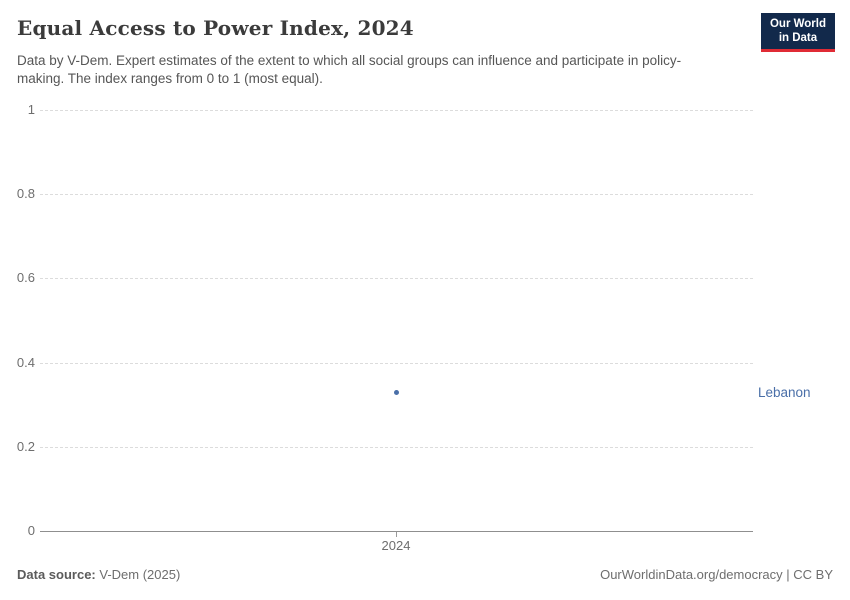 The height and width of the screenshot is (600, 850). I want to click on y-tick-label: 0, so click(31, 530).